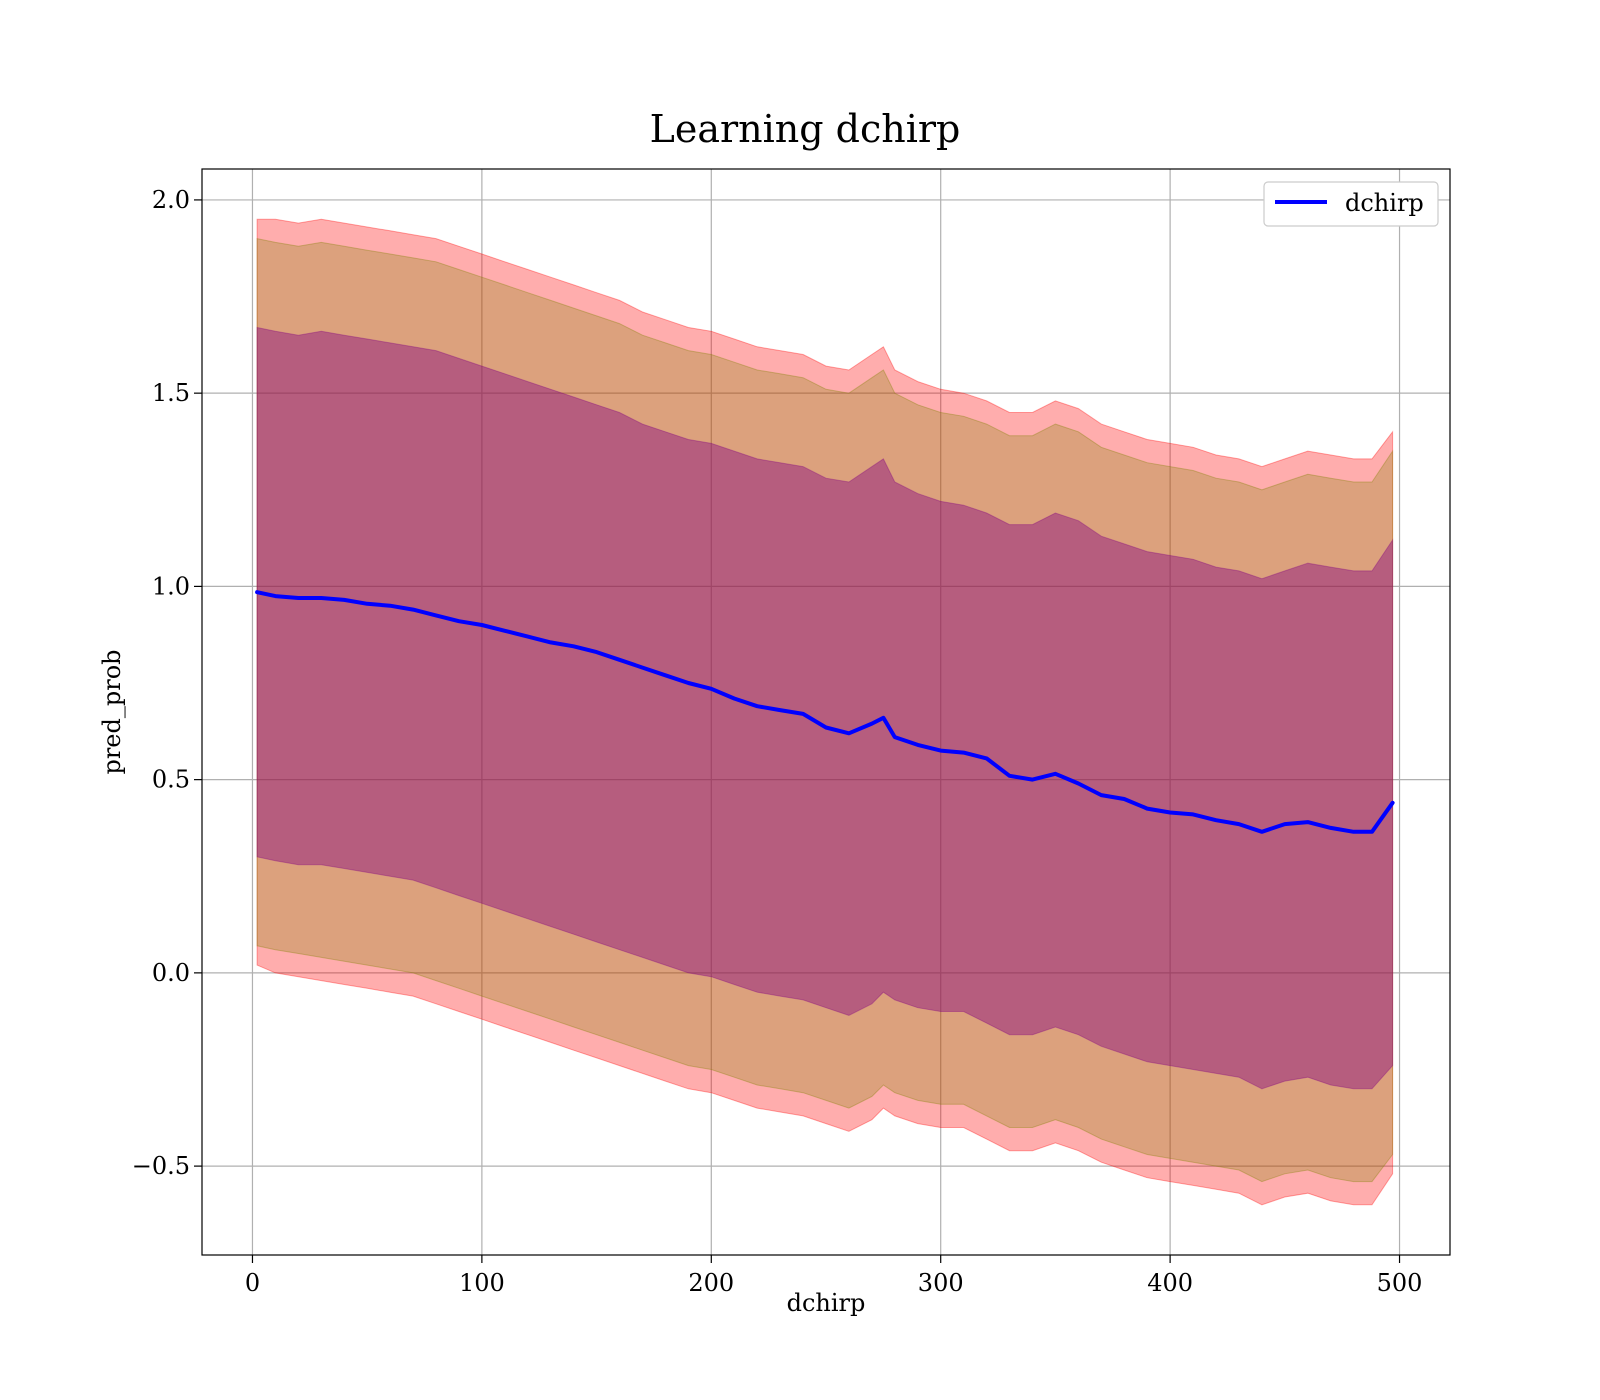  I want to click on y-axis-label: pred_prob, so click(112, 711).